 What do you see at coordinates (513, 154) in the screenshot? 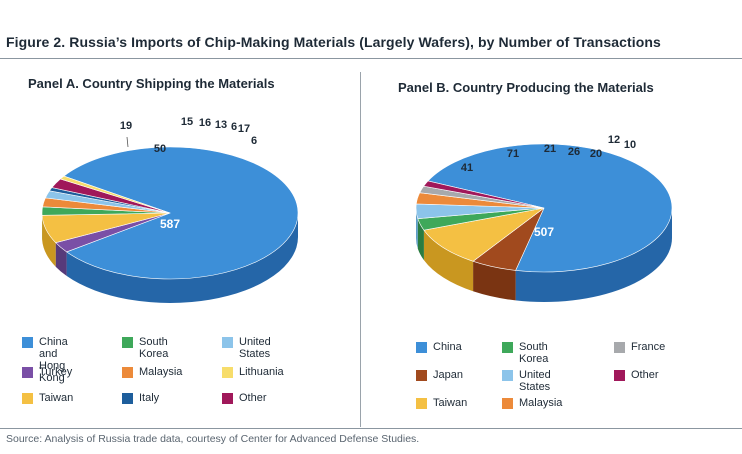
I see `data-label-taiwan: 71` at bounding box center [513, 154].